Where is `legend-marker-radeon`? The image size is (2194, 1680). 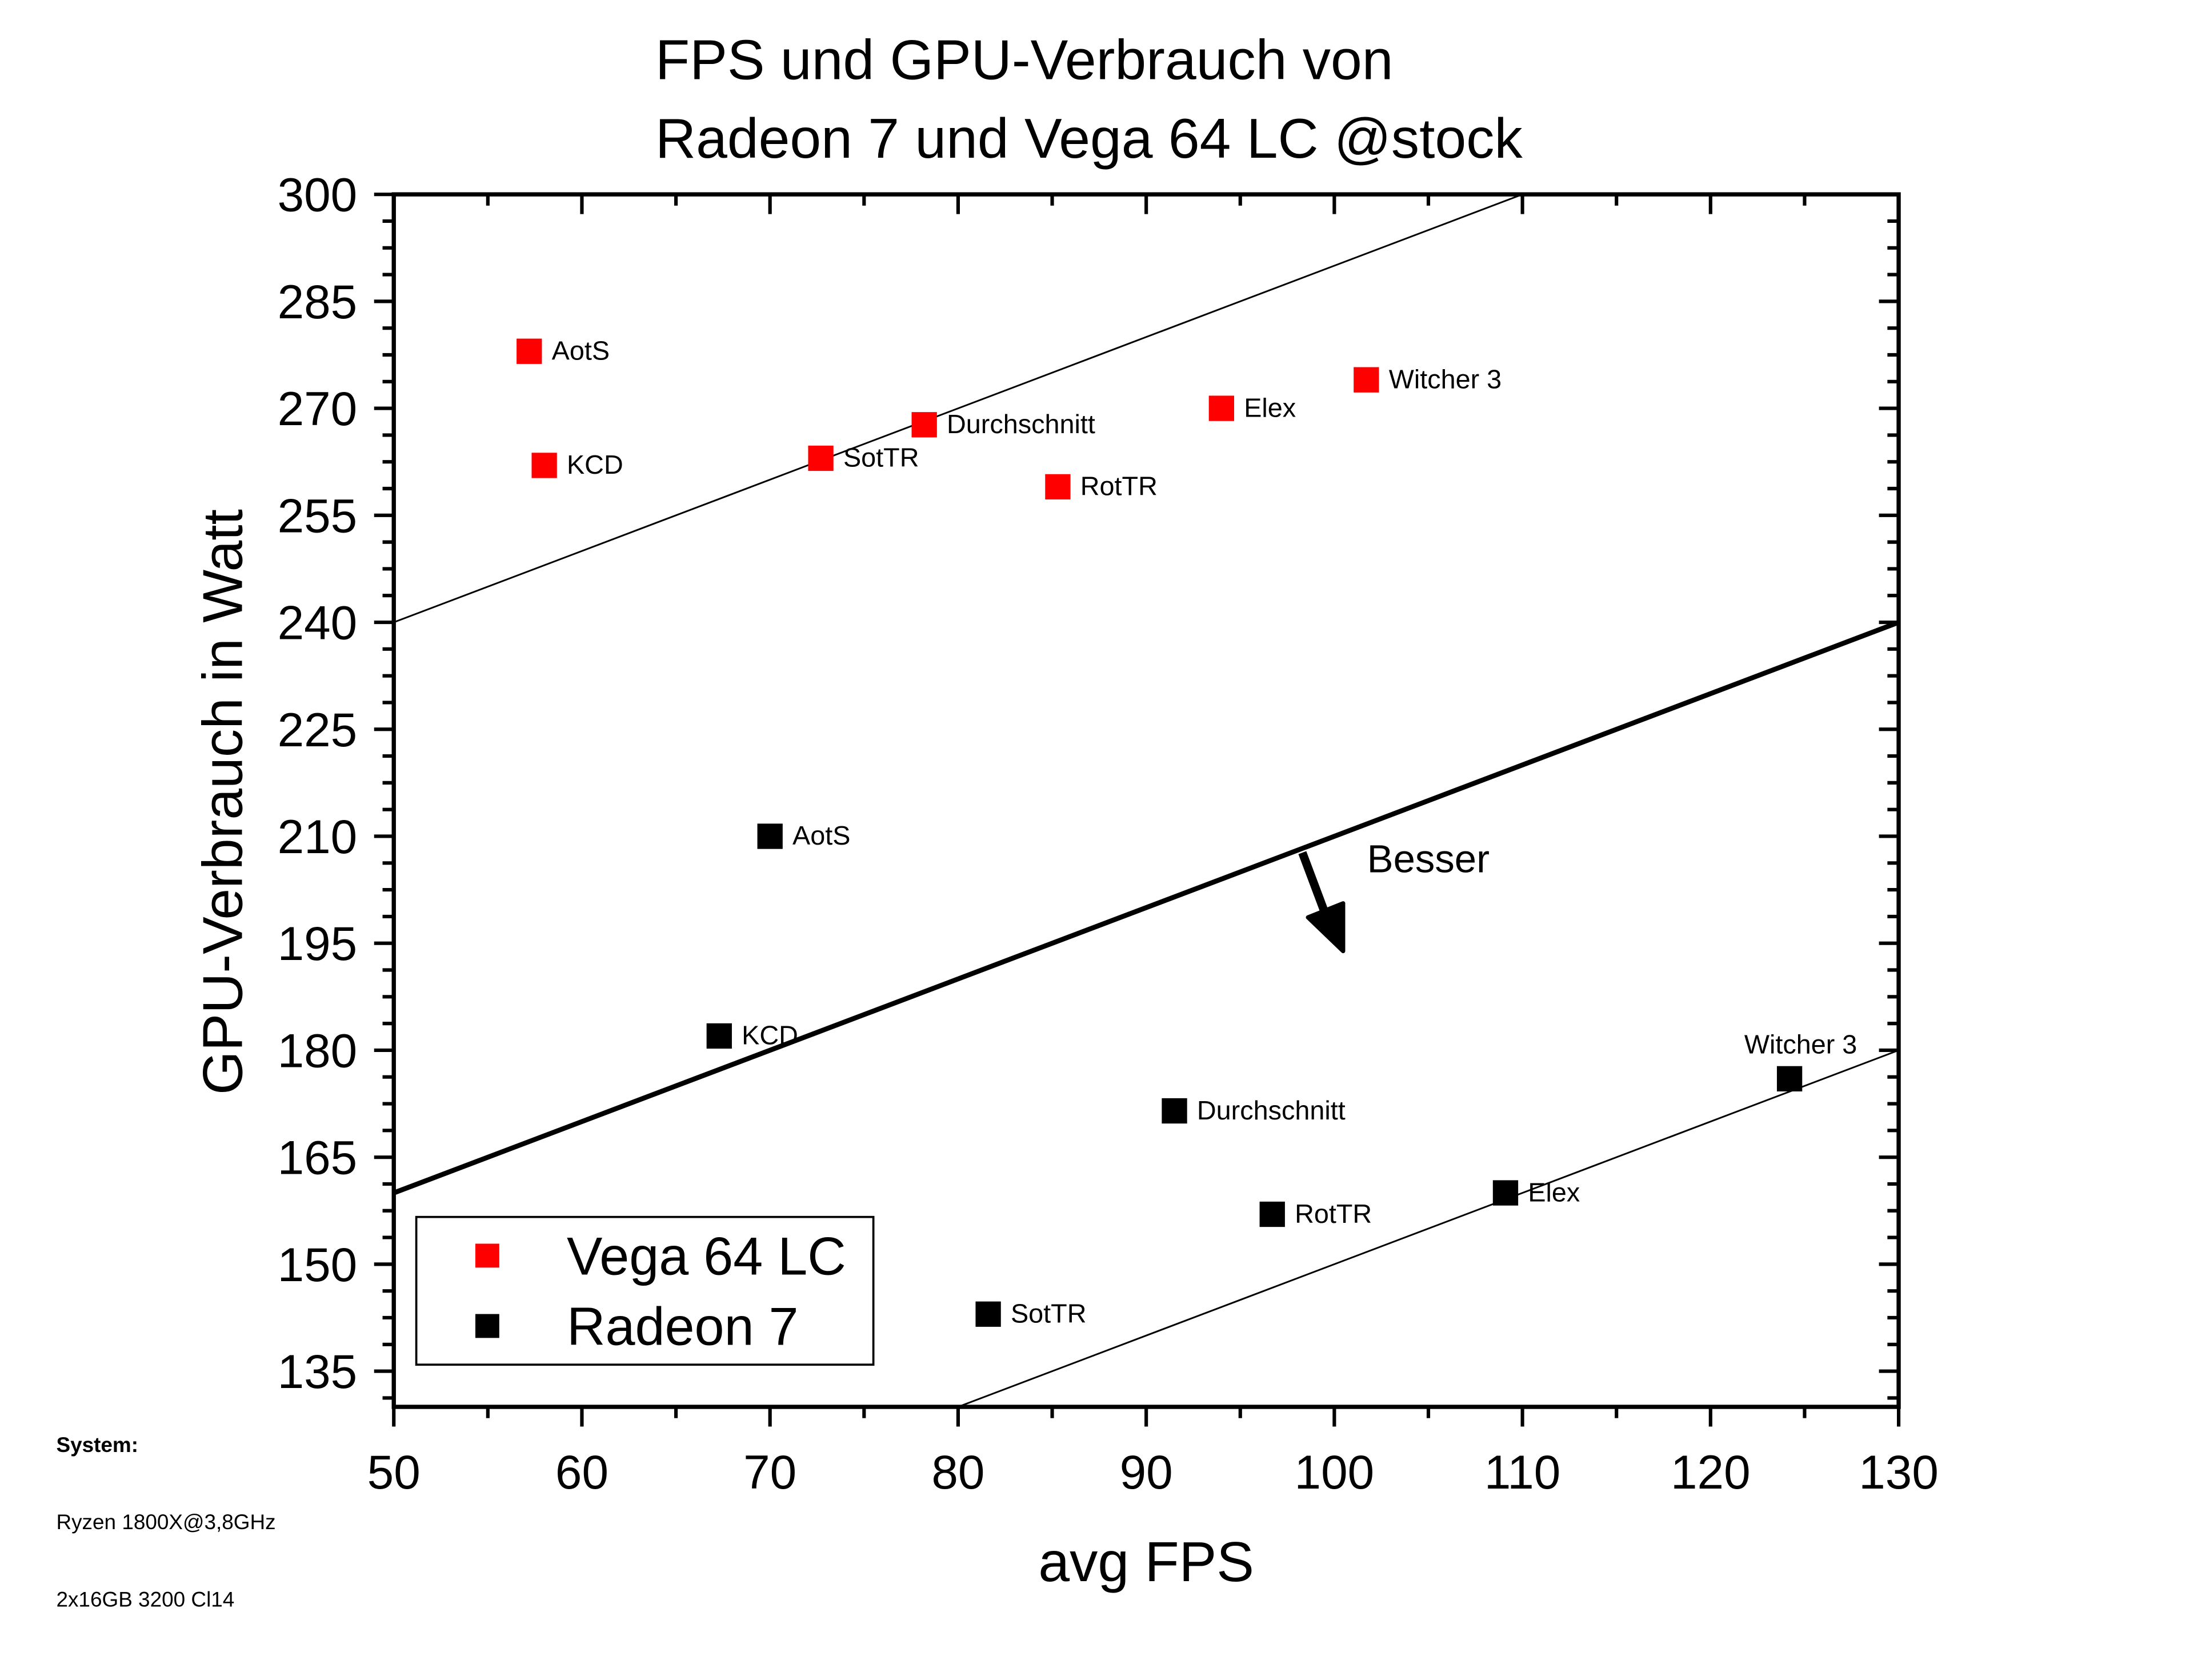
legend-marker-radeon is located at coordinates (487, 1326).